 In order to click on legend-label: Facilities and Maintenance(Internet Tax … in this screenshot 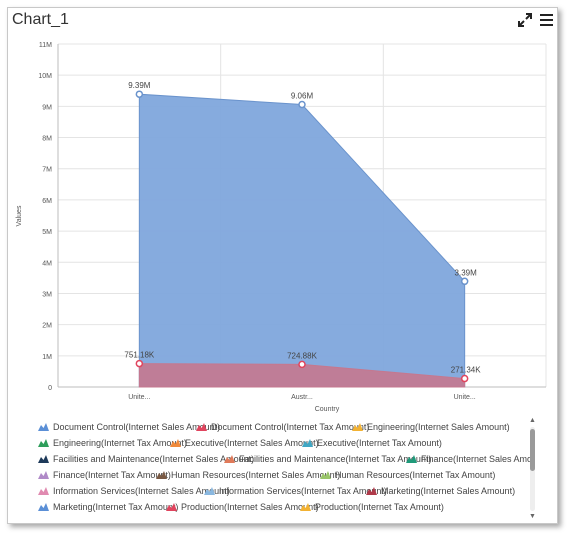, I will do `click(335, 459)`.